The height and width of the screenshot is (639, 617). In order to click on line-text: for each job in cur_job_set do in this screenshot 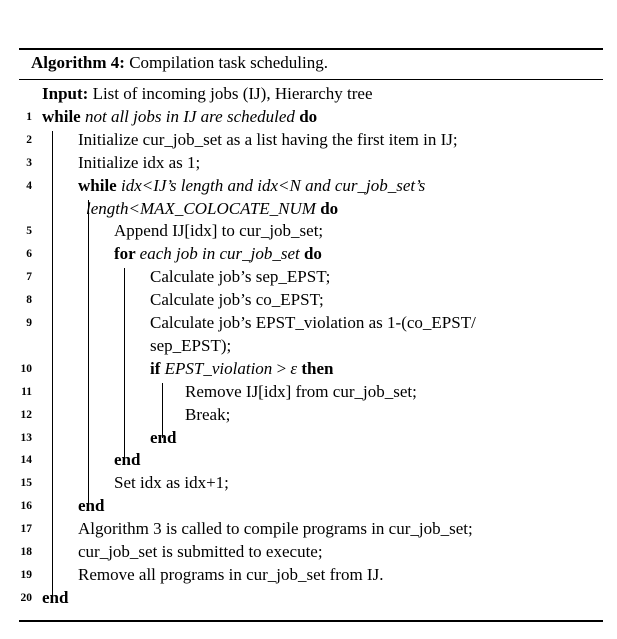, I will do `click(218, 254)`.